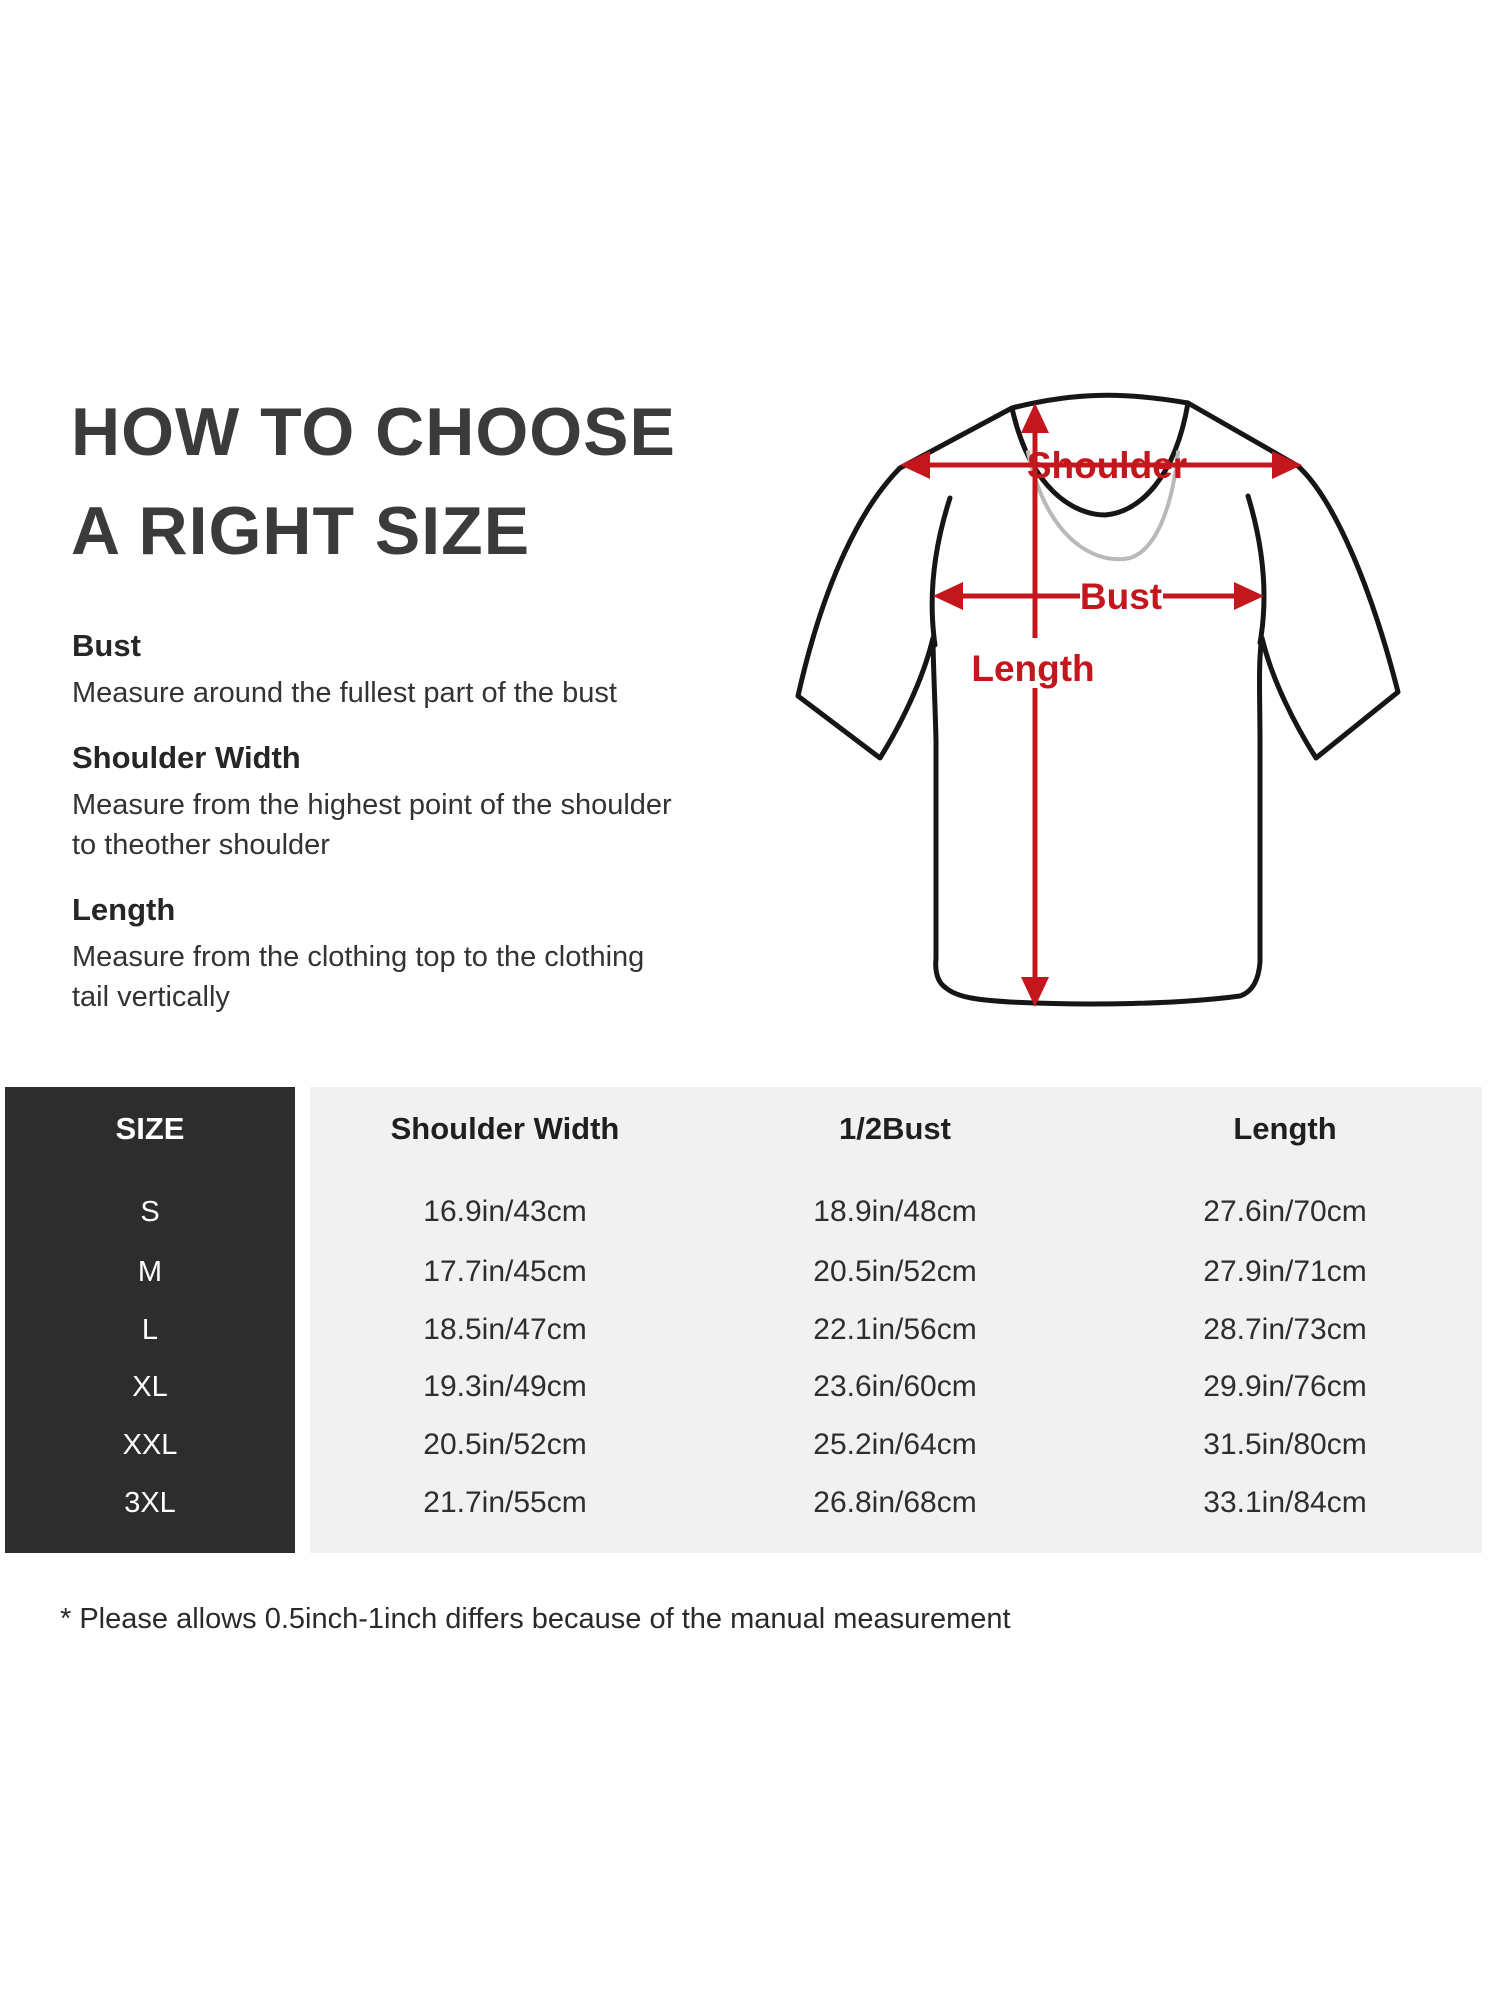 This screenshot has height=2000, width=1500. Describe the element at coordinates (505, 1271) in the screenshot. I see `cell-shoulder: 17.7in/45cm` at that location.